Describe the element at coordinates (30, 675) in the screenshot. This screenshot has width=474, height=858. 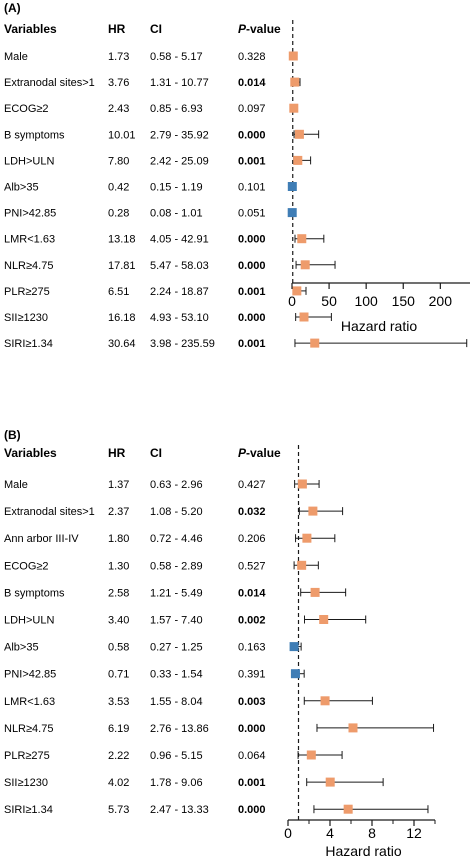
I see `panel-b-variable-label: PNI>42.85` at that location.